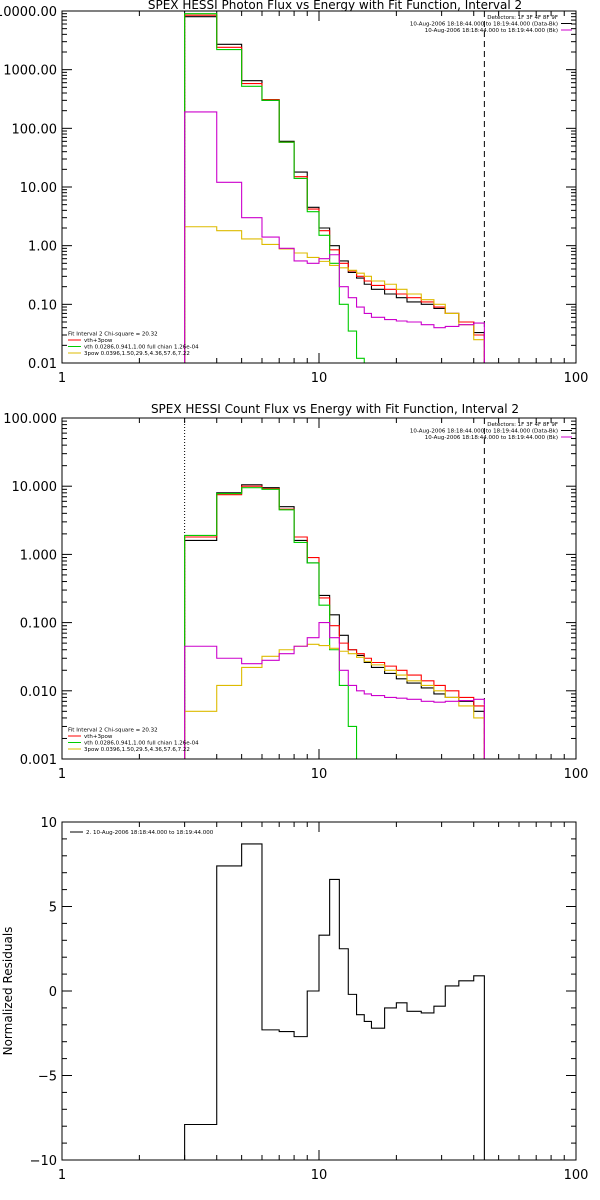  I want to click on y-tick-label: 0.10, so click(42, 305).